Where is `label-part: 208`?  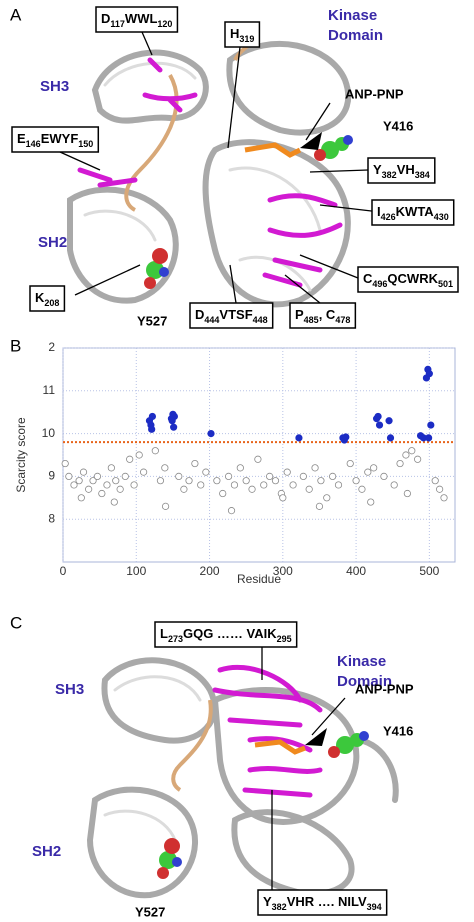
label-part: 208 is located at coordinates (51, 303).